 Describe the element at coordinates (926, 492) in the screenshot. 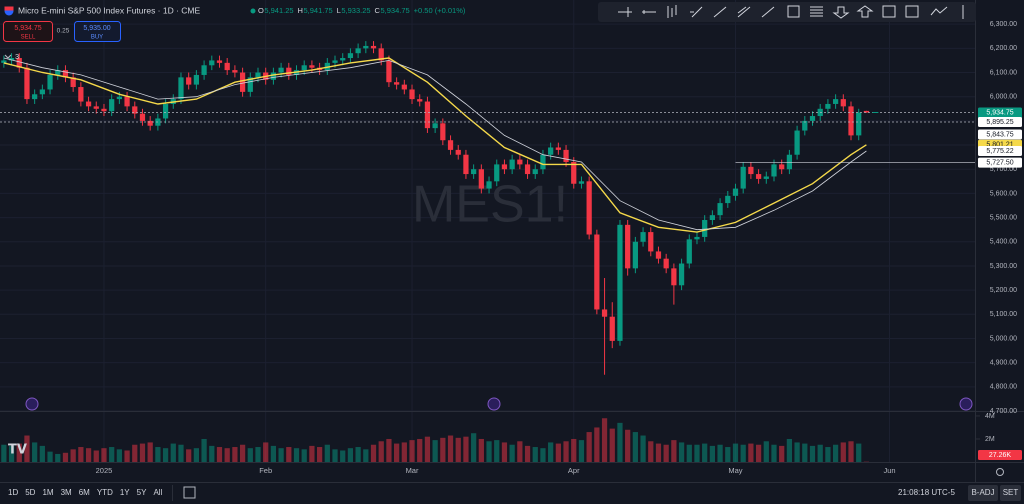

I see `clock: 21:08:18 UTC-5` at that location.